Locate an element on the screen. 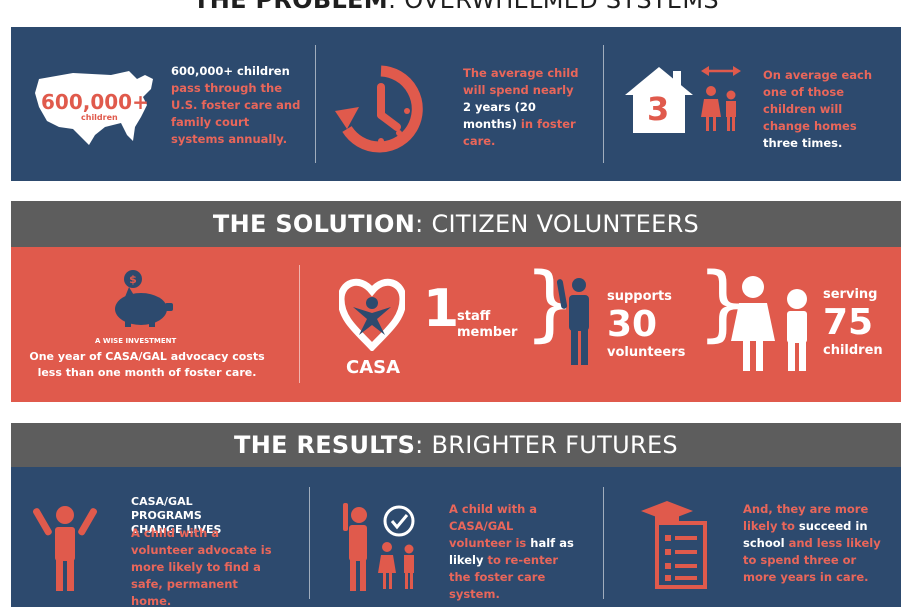 The width and height of the screenshot is (910, 610). stat2-c: in foster care. is located at coordinates (519, 132).